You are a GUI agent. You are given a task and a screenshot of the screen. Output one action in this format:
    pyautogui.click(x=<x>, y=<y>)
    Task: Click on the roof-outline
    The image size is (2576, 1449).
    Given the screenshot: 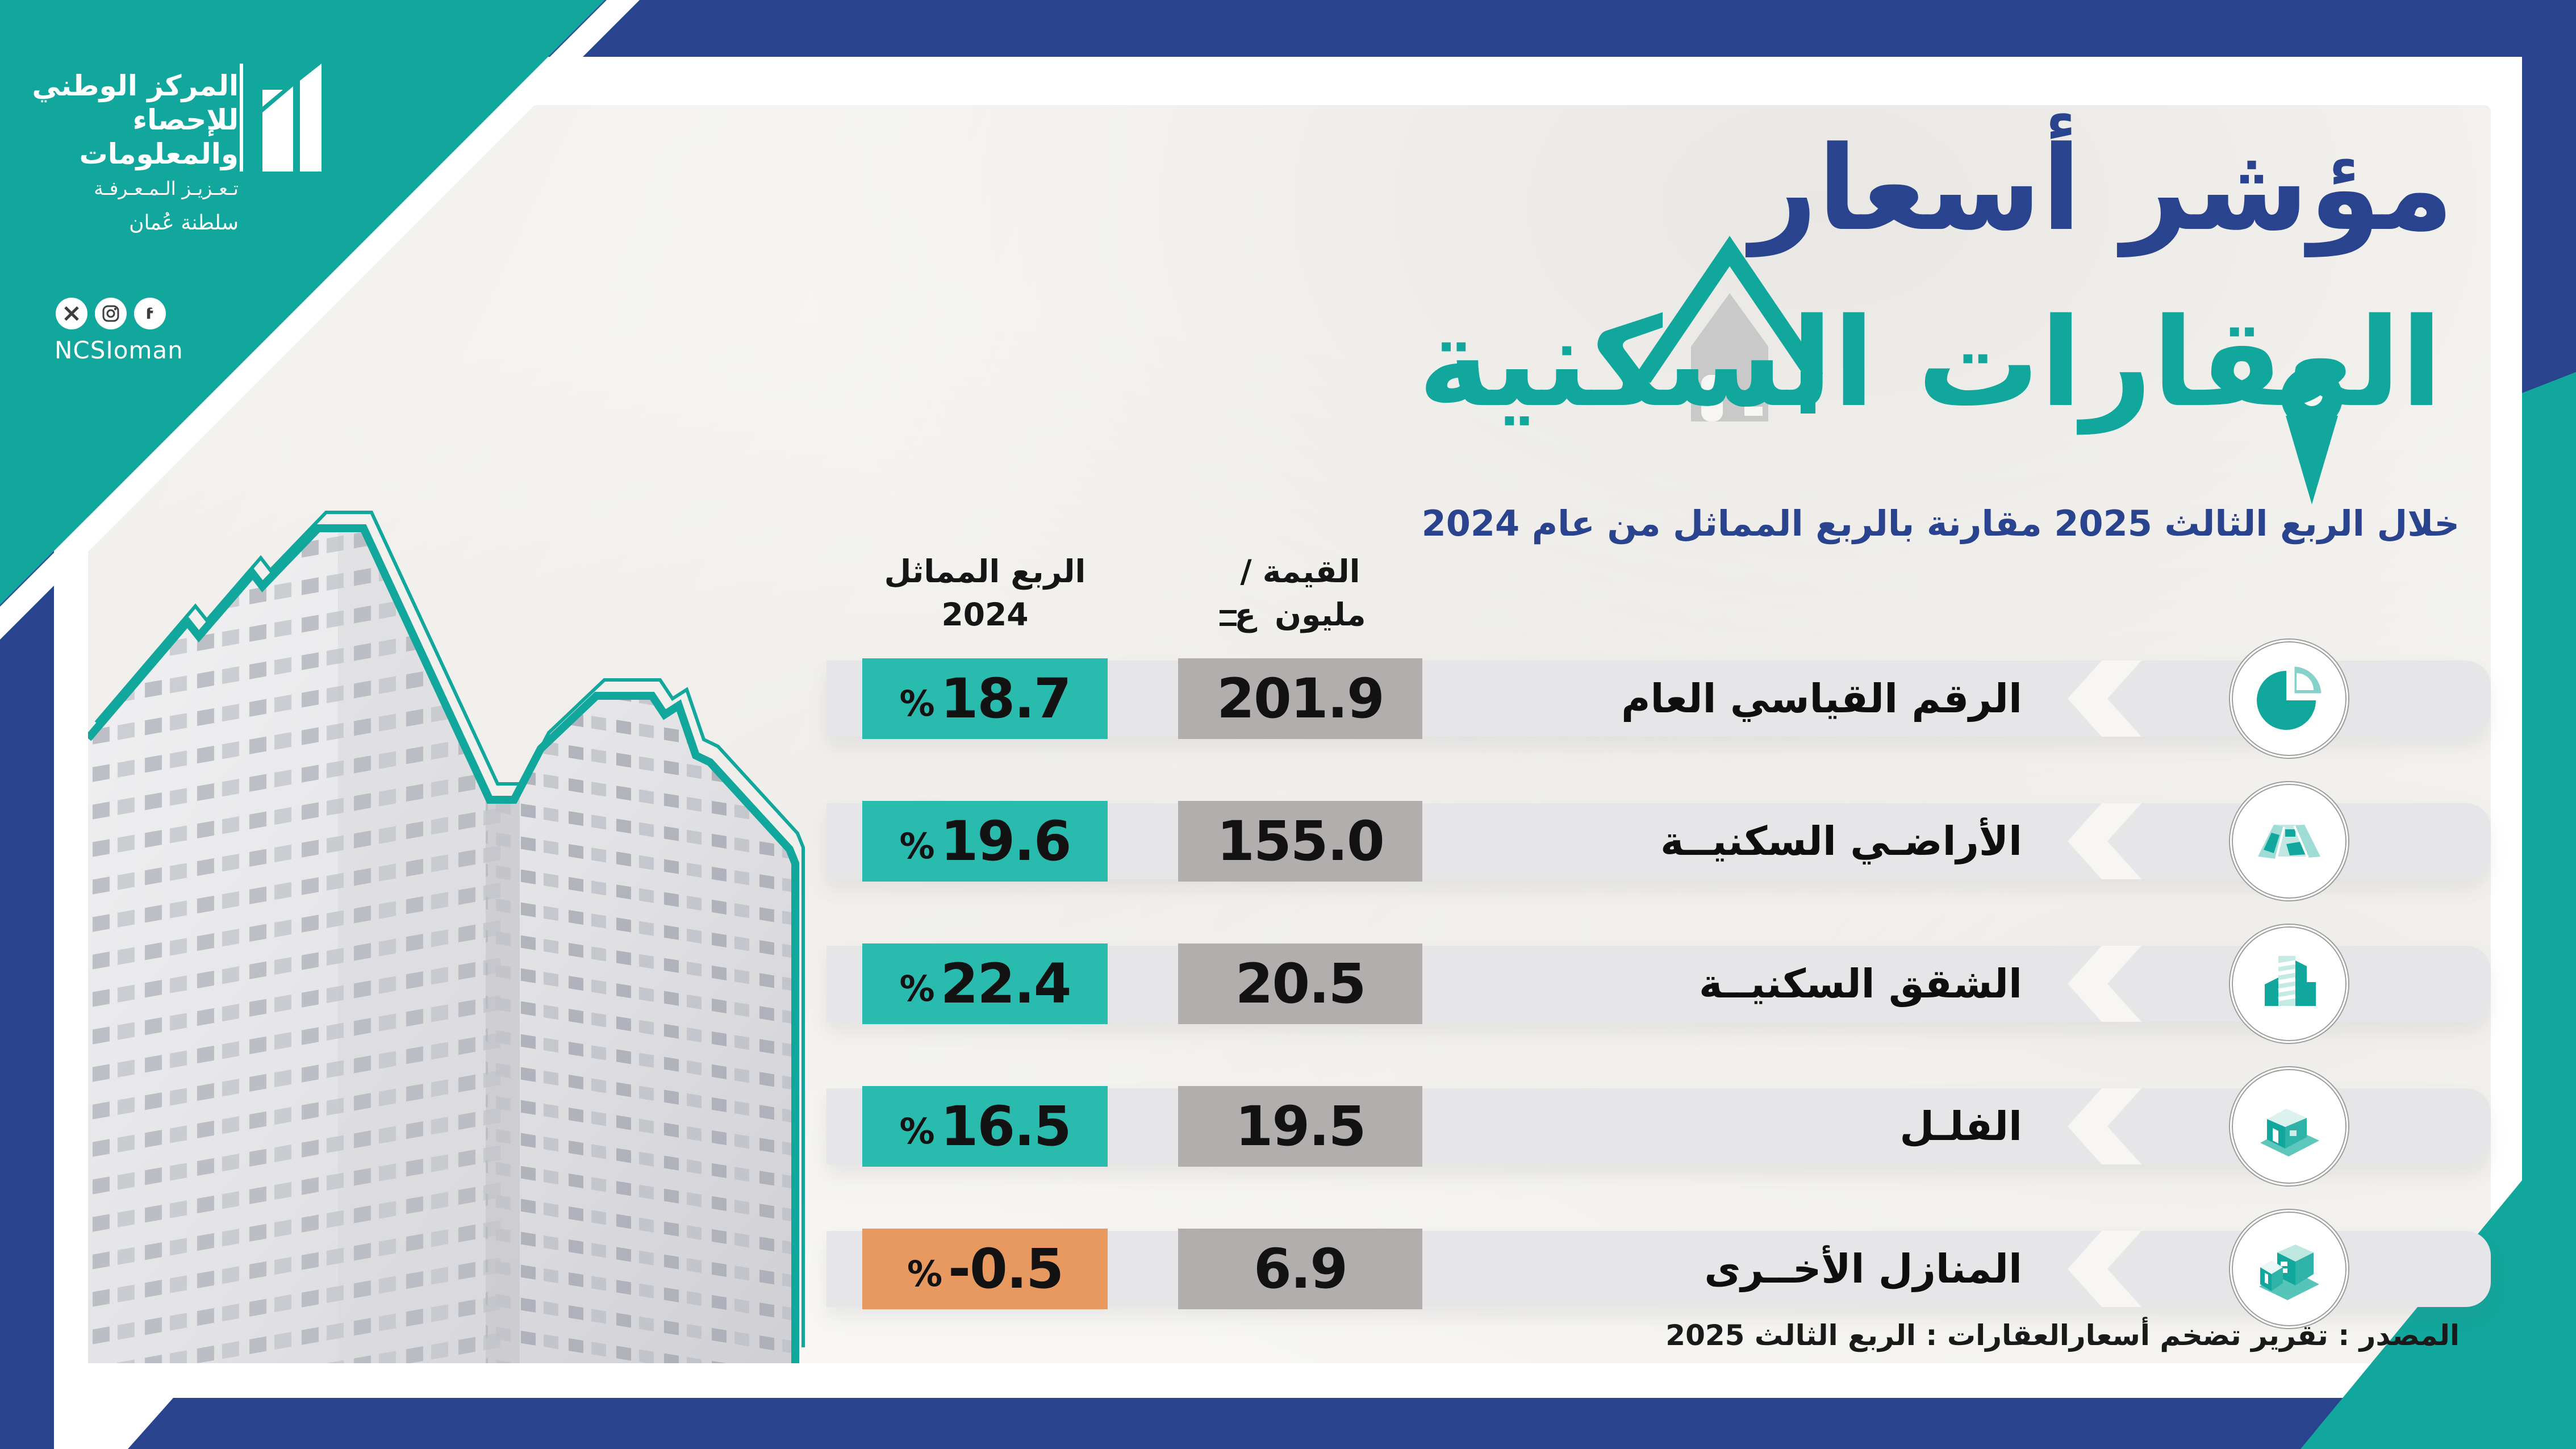 What is the action you would take?
    pyautogui.click(x=1729, y=310)
    